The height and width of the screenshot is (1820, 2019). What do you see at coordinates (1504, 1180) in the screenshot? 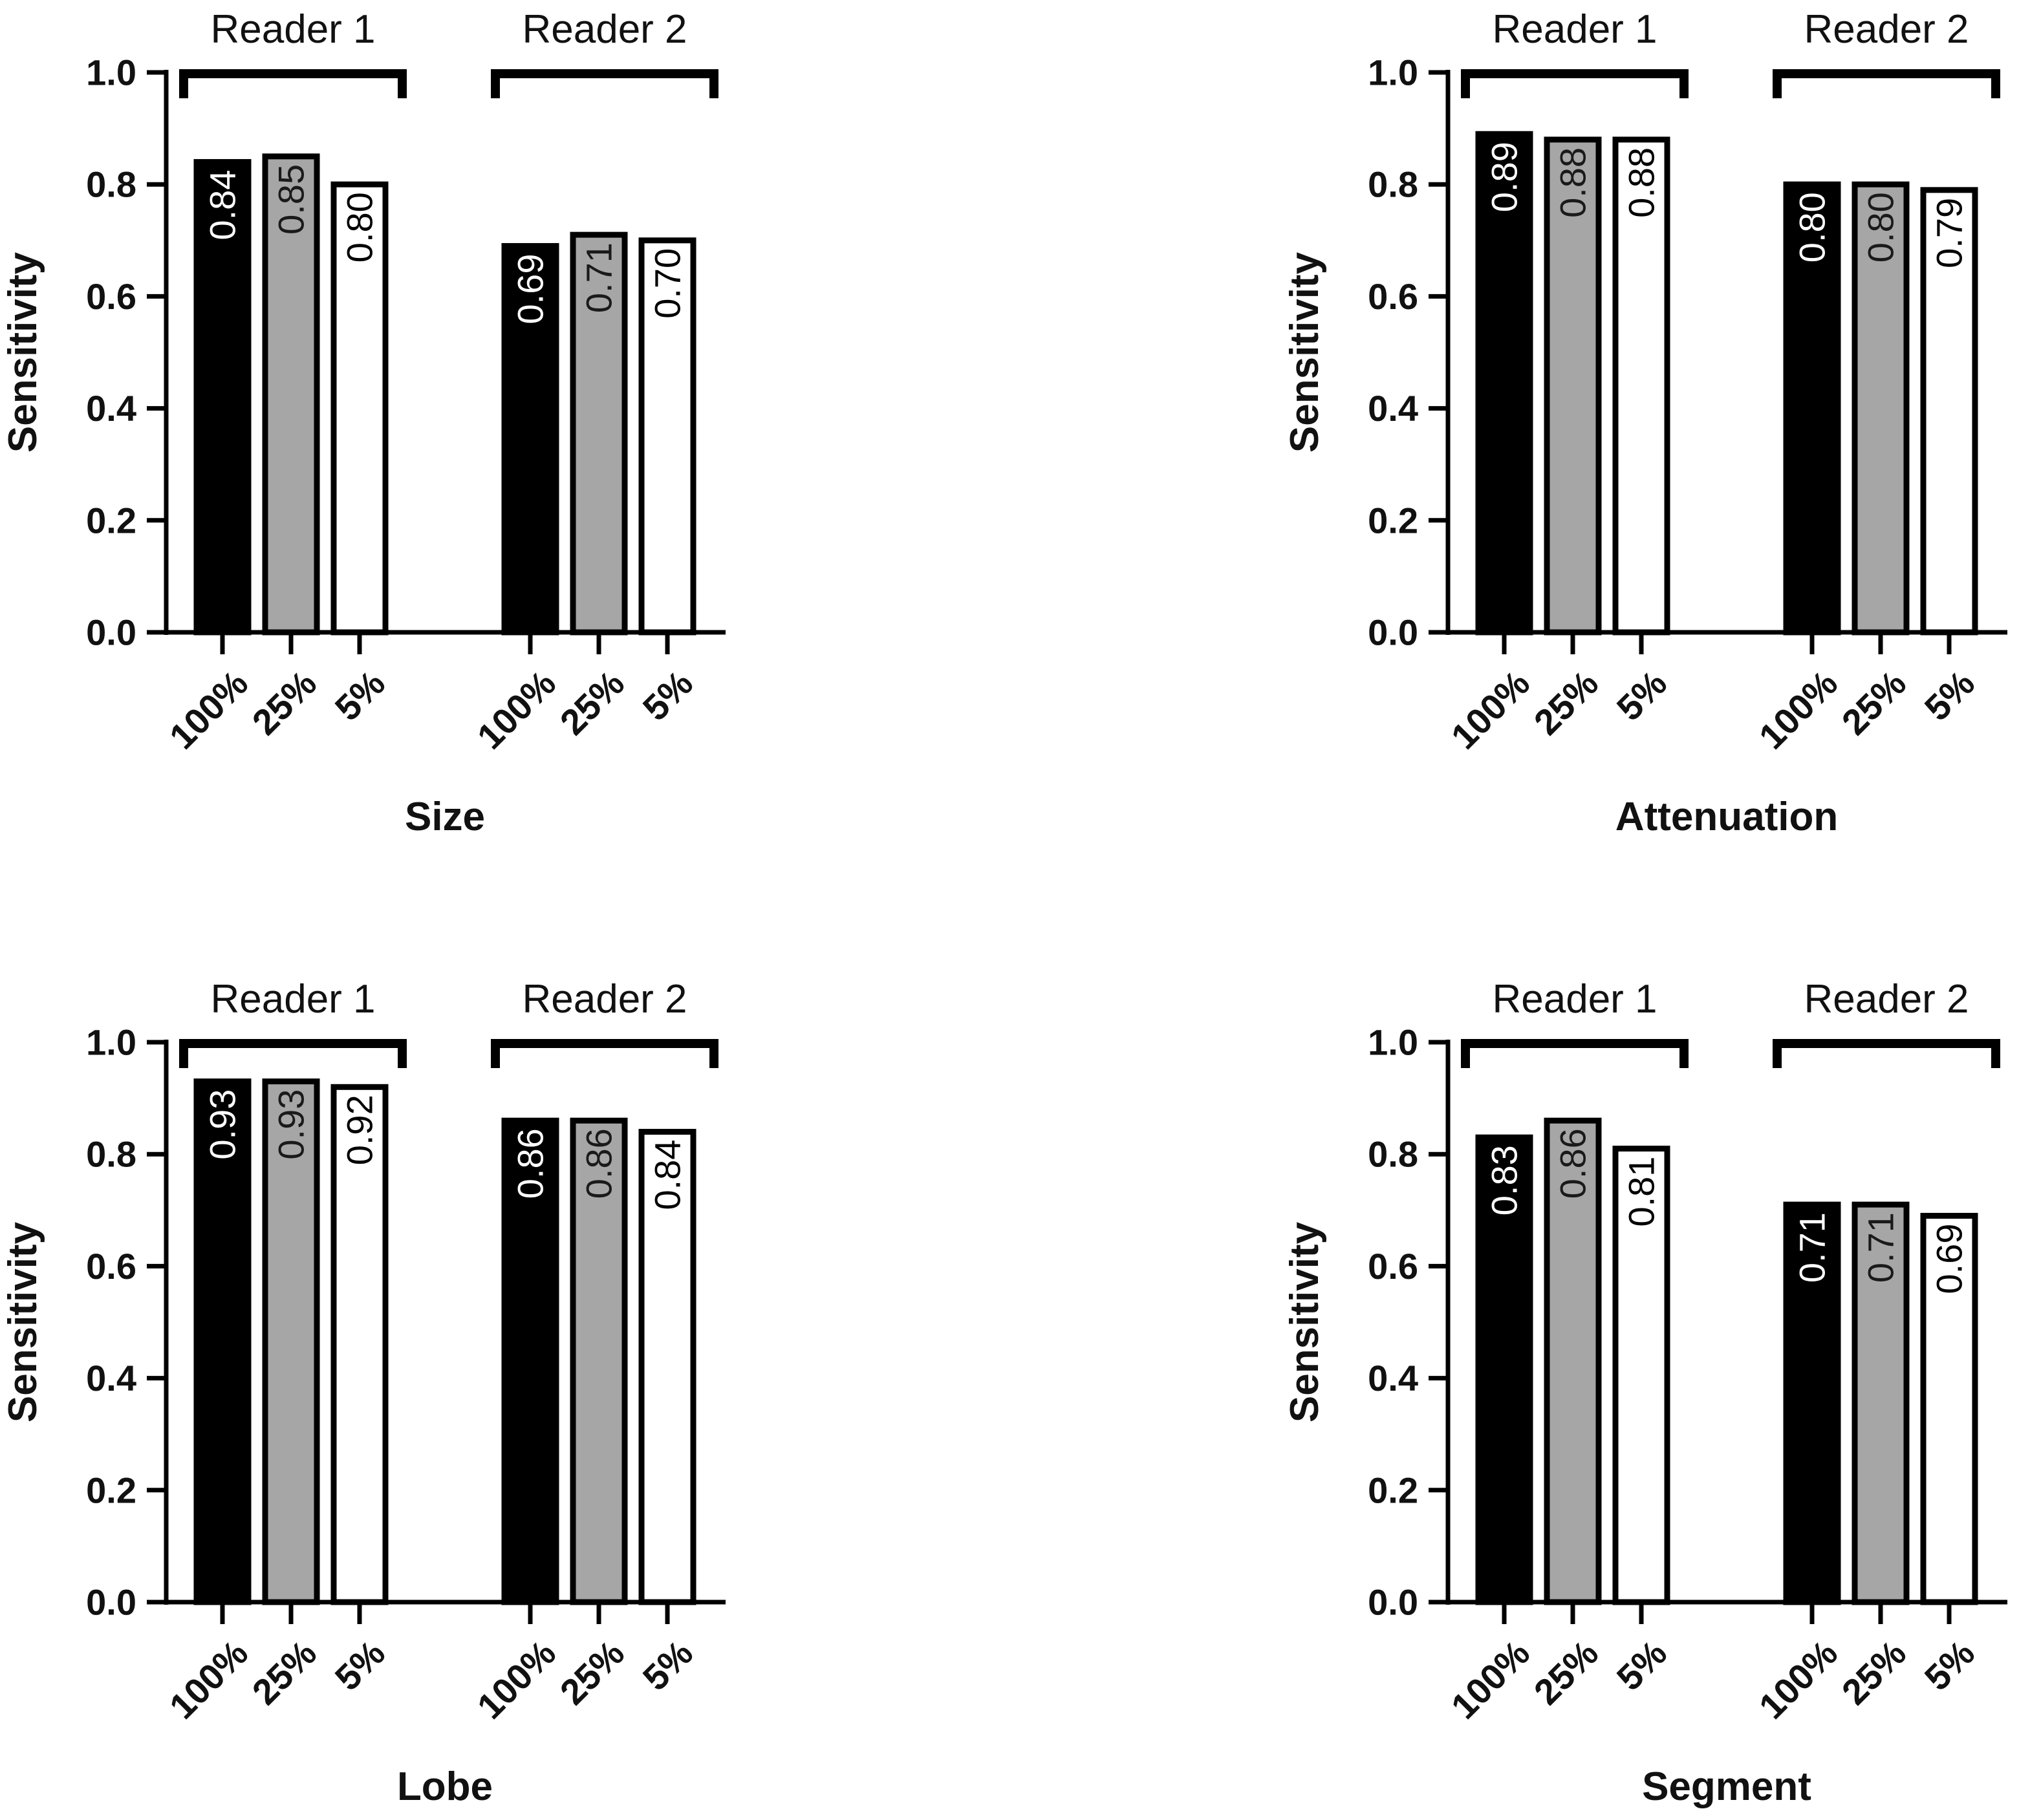
I see `bar-value-label: 0.83` at bounding box center [1504, 1180].